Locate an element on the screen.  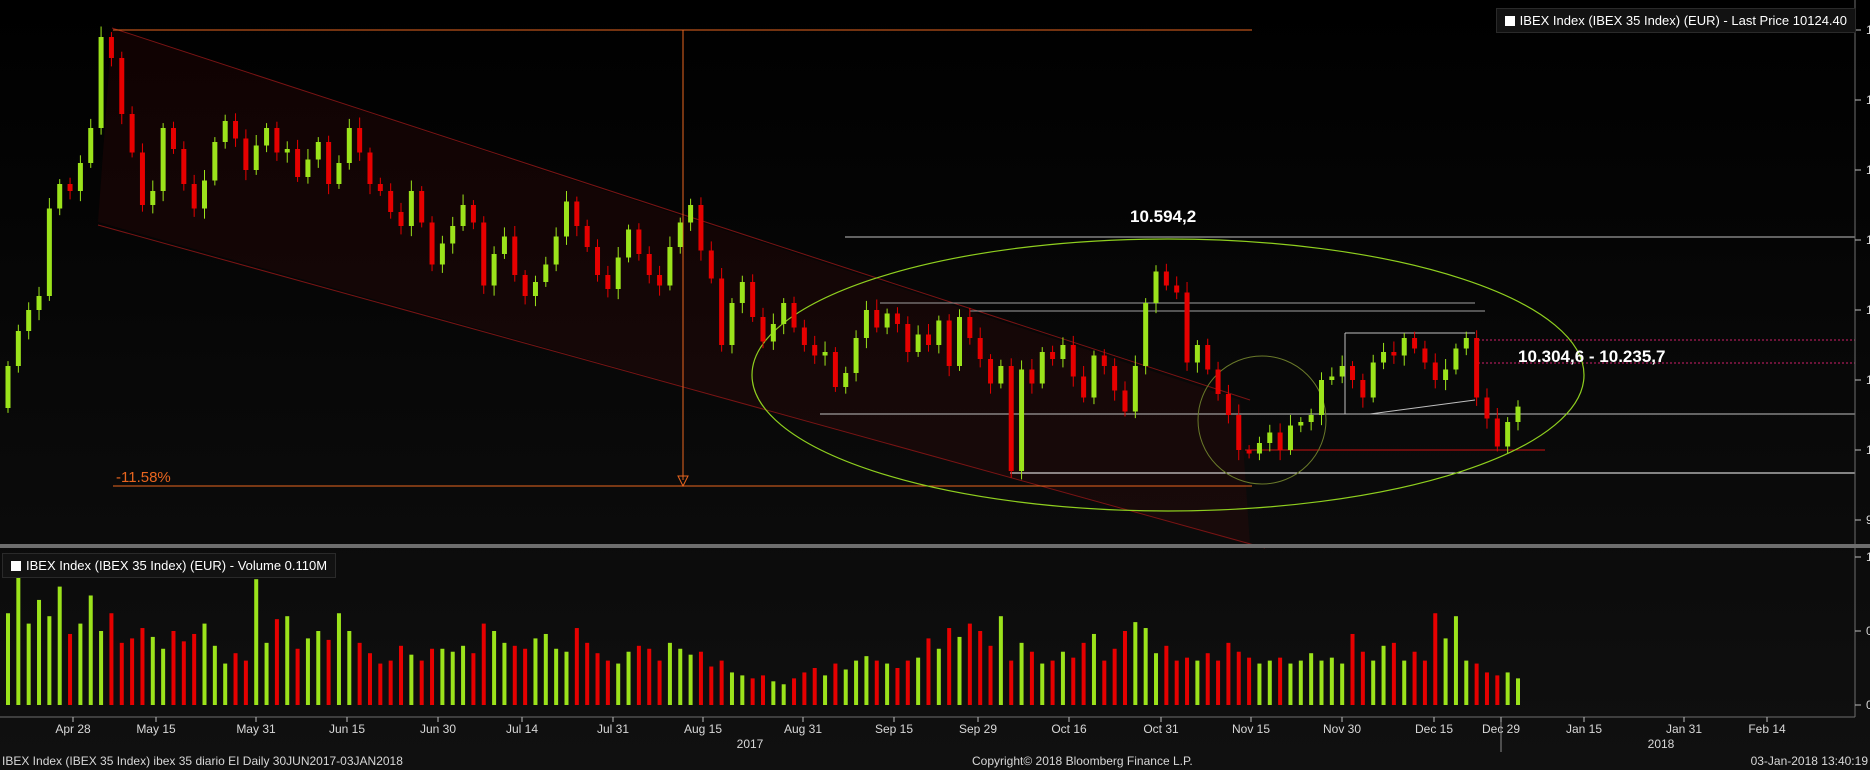
x-tick-label: Aug 31 is located at coordinates (803, 729).